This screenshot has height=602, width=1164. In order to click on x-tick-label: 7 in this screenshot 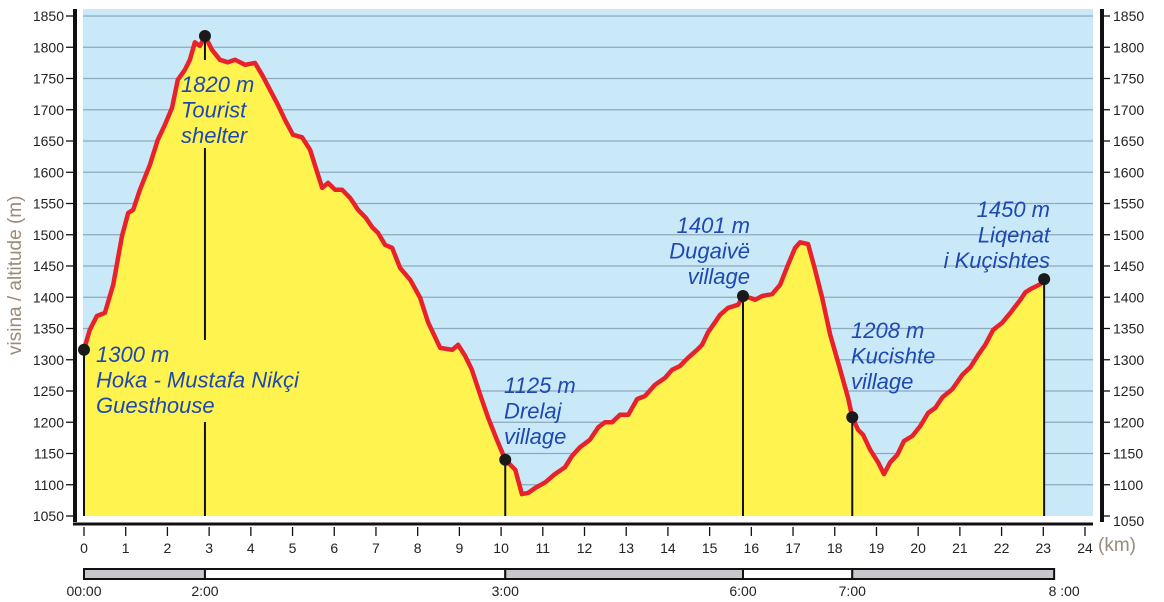, I will do `click(376, 548)`.